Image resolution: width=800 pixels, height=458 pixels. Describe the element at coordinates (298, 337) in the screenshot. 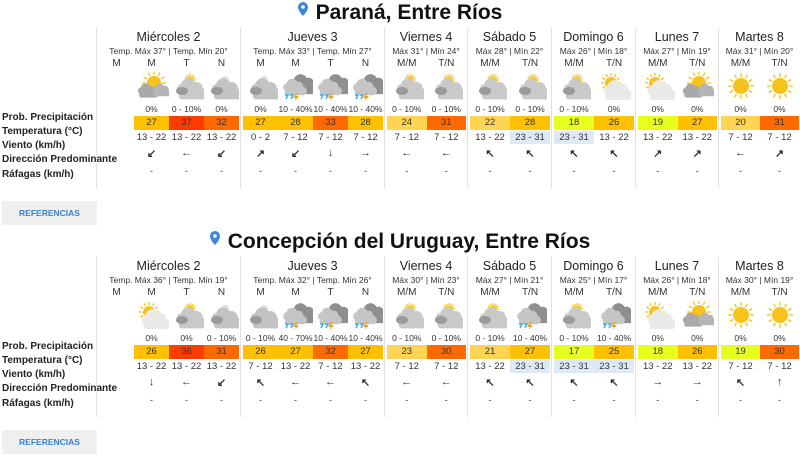

I see `period-column: M 40 - 70% 27 13 - 22 ← -` at that location.